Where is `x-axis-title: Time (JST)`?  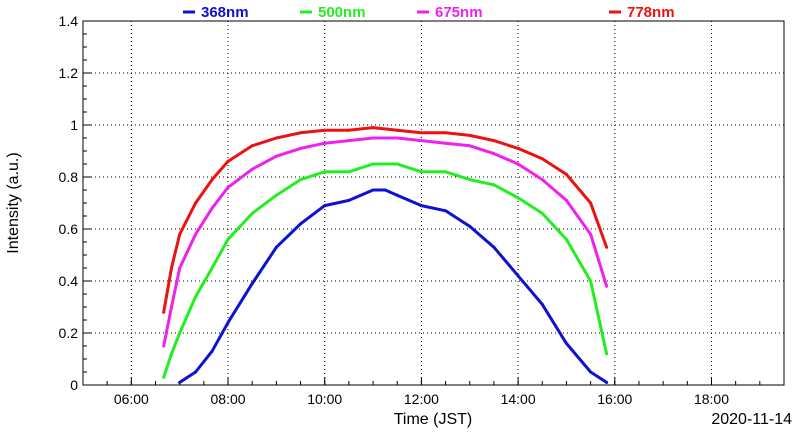
x-axis-title: Time (JST) is located at coordinates (433, 419).